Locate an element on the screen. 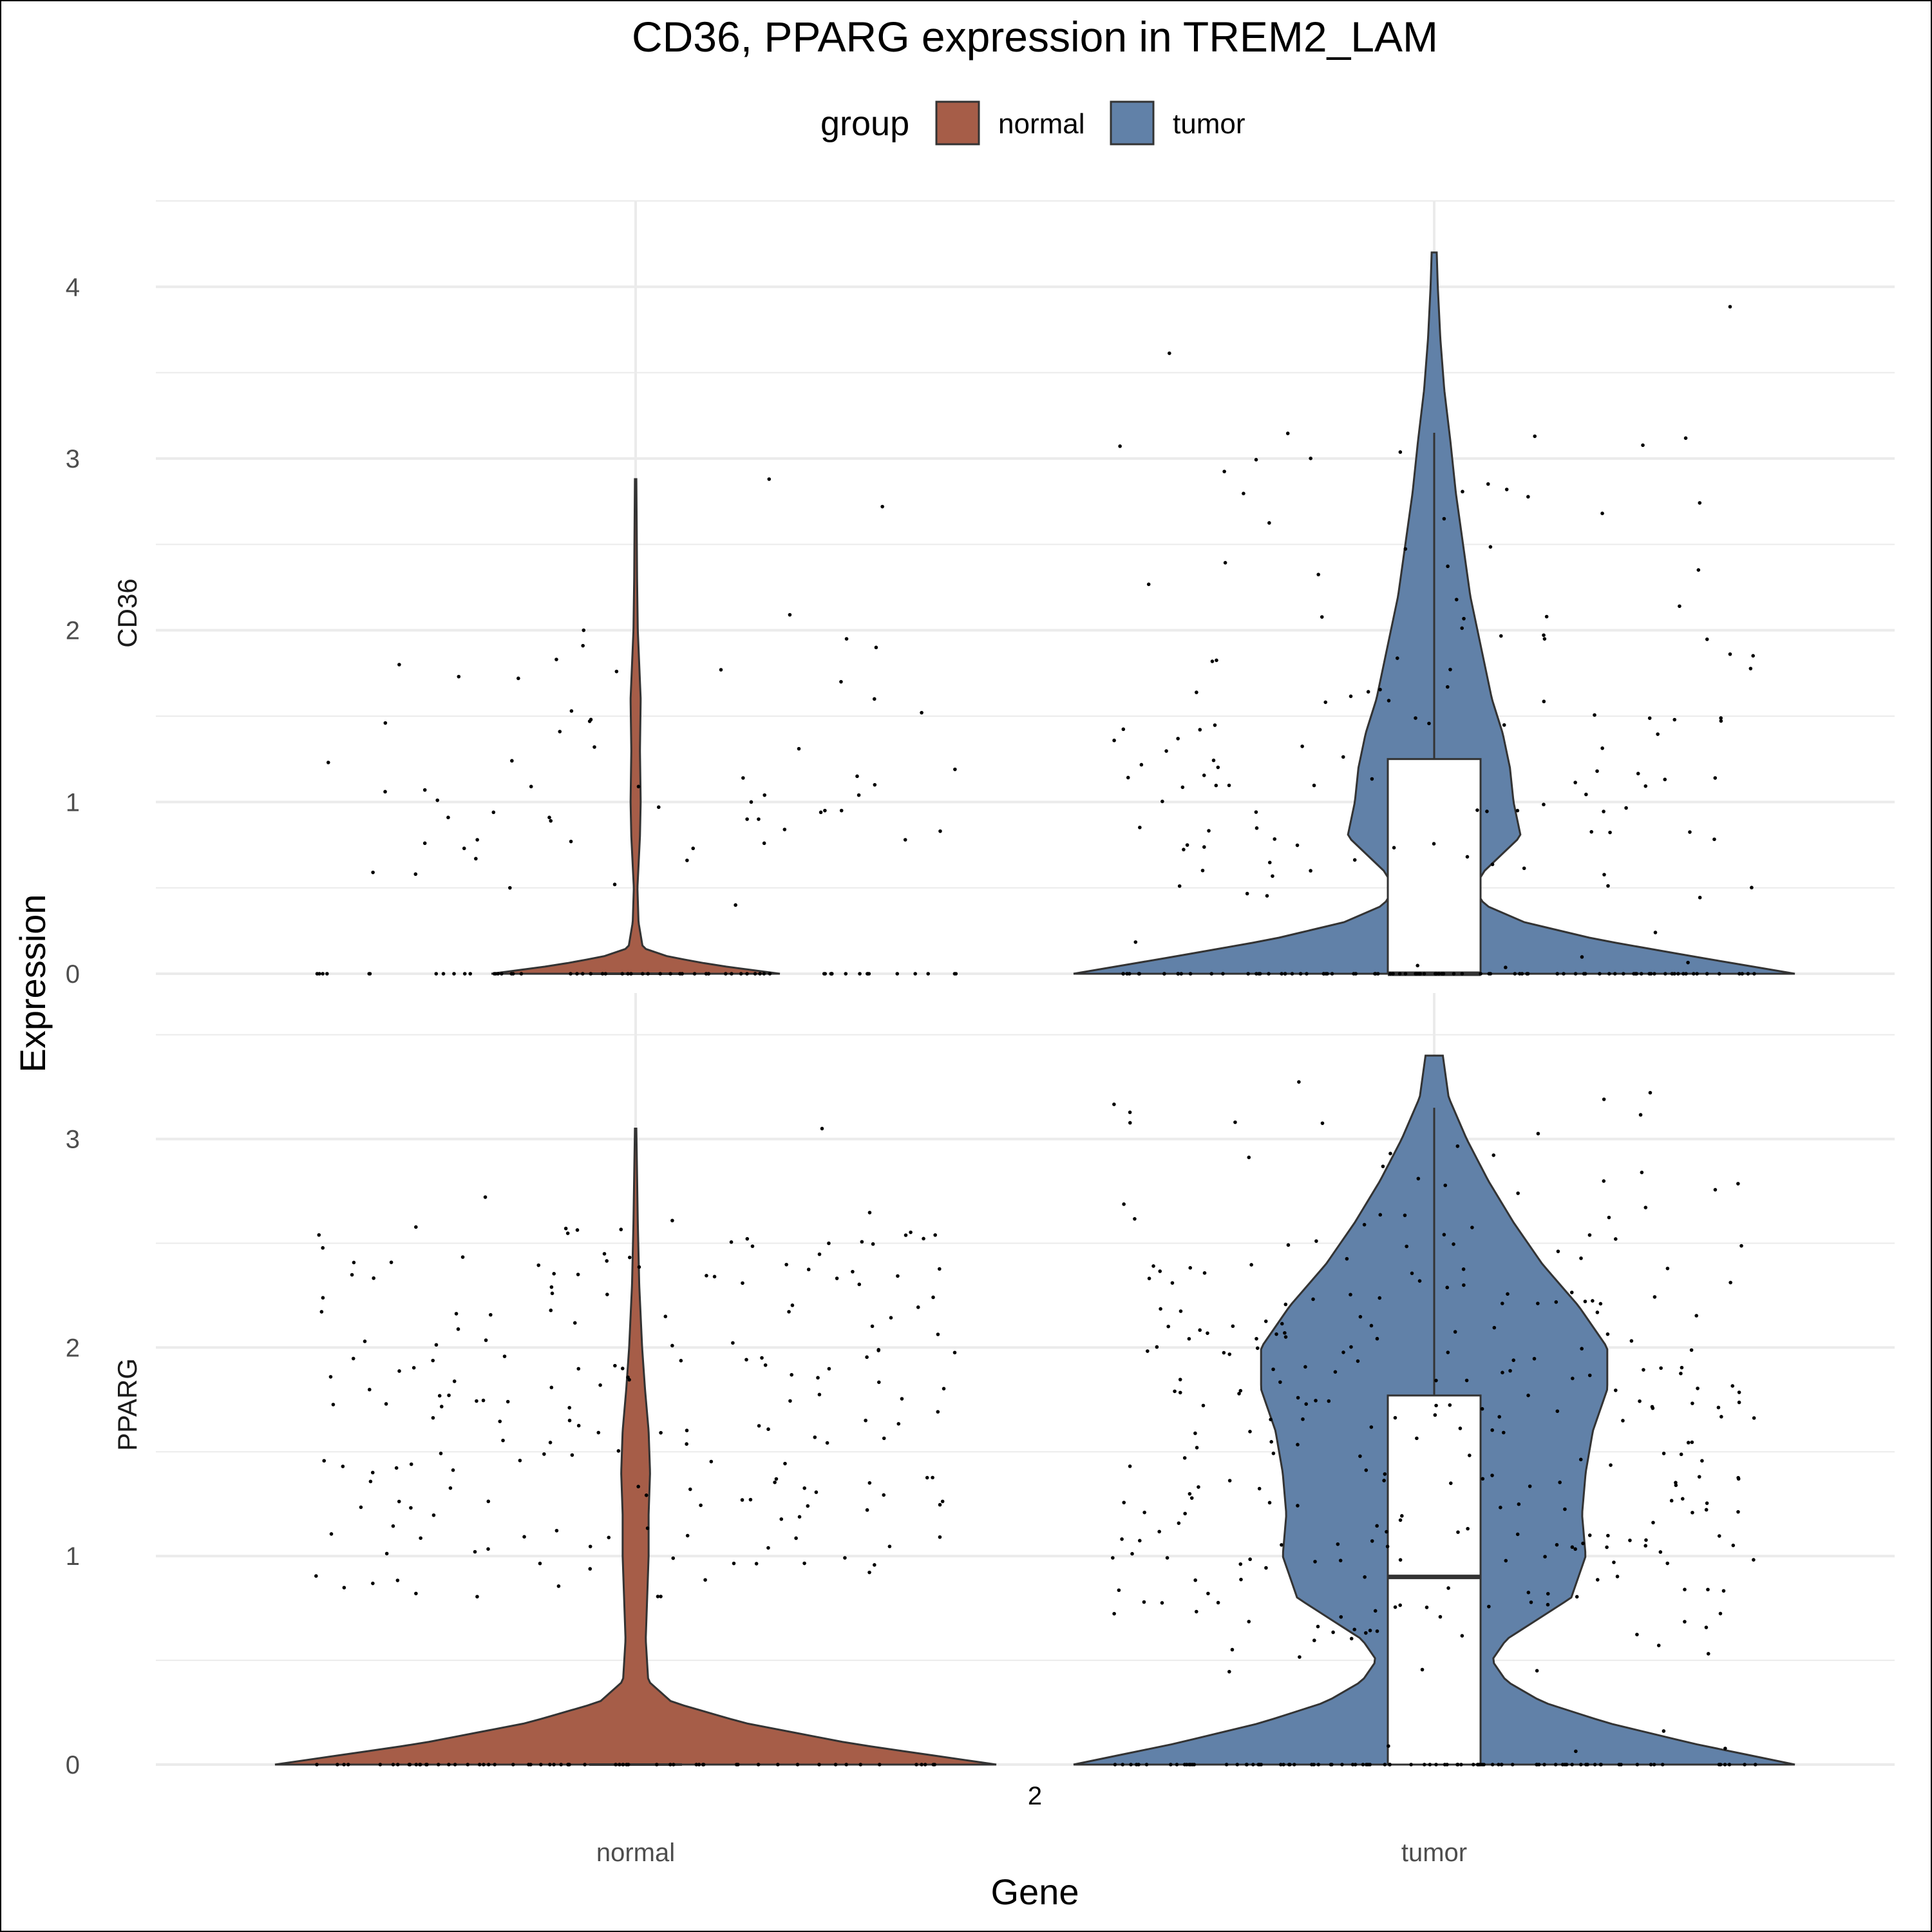  box-tumor is located at coordinates (1434, 1580).